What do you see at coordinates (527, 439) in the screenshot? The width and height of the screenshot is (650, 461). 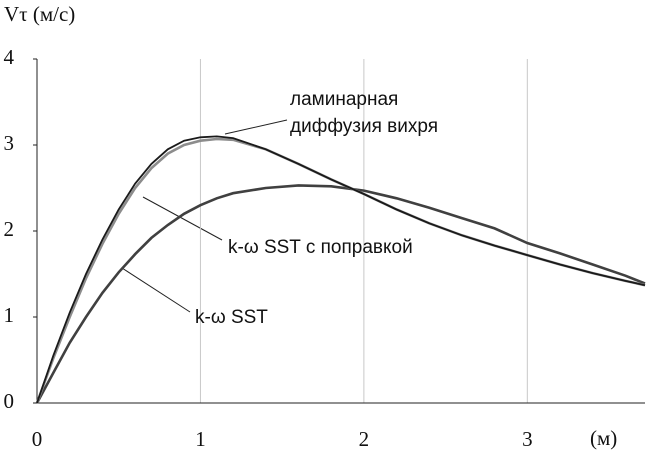 I see `x-tick-label: 3` at bounding box center [527, 439].